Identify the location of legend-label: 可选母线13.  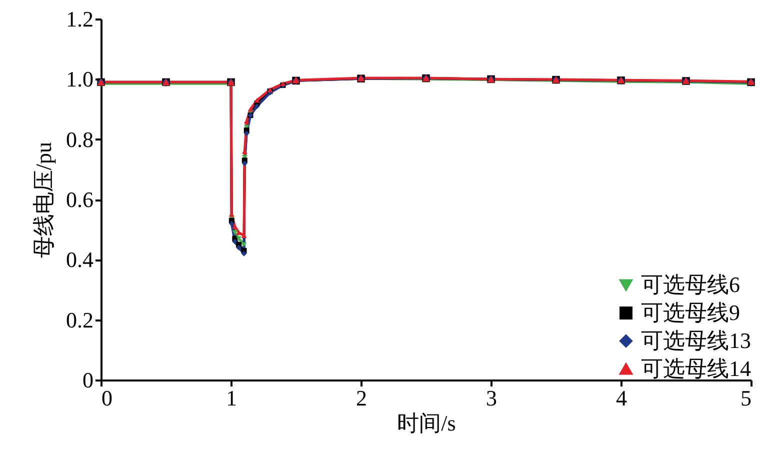
(696, 340).